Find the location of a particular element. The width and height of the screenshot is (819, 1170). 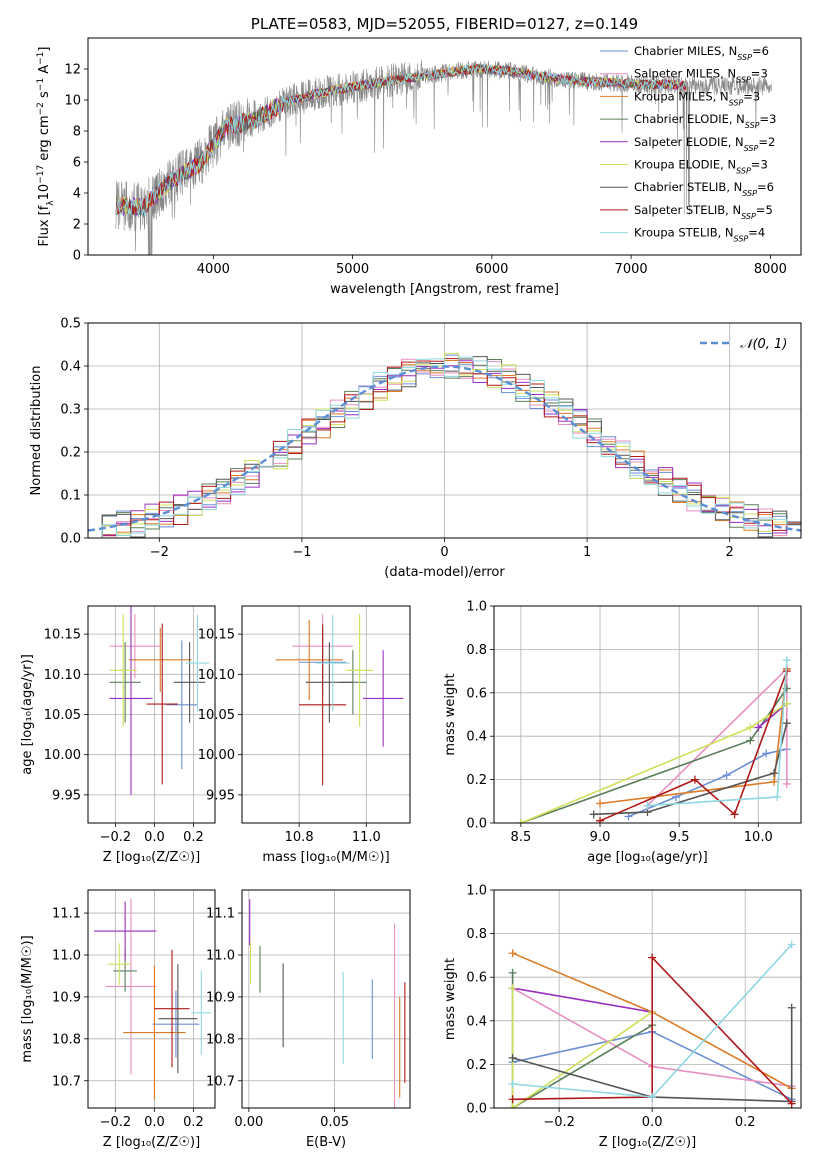

x-tick-label: 8.5 is located at coordinates (521, 837).